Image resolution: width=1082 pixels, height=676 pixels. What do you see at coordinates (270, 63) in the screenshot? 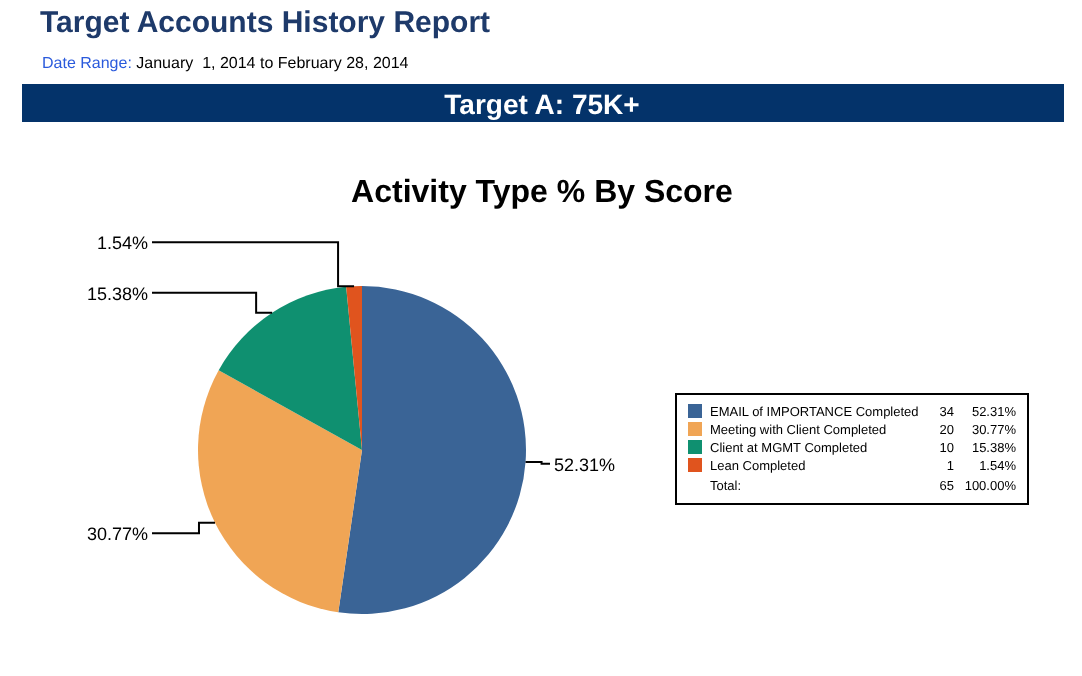
I see `text: January 1, 2014 to February 28, 2014` at bounding box center [270, 63].